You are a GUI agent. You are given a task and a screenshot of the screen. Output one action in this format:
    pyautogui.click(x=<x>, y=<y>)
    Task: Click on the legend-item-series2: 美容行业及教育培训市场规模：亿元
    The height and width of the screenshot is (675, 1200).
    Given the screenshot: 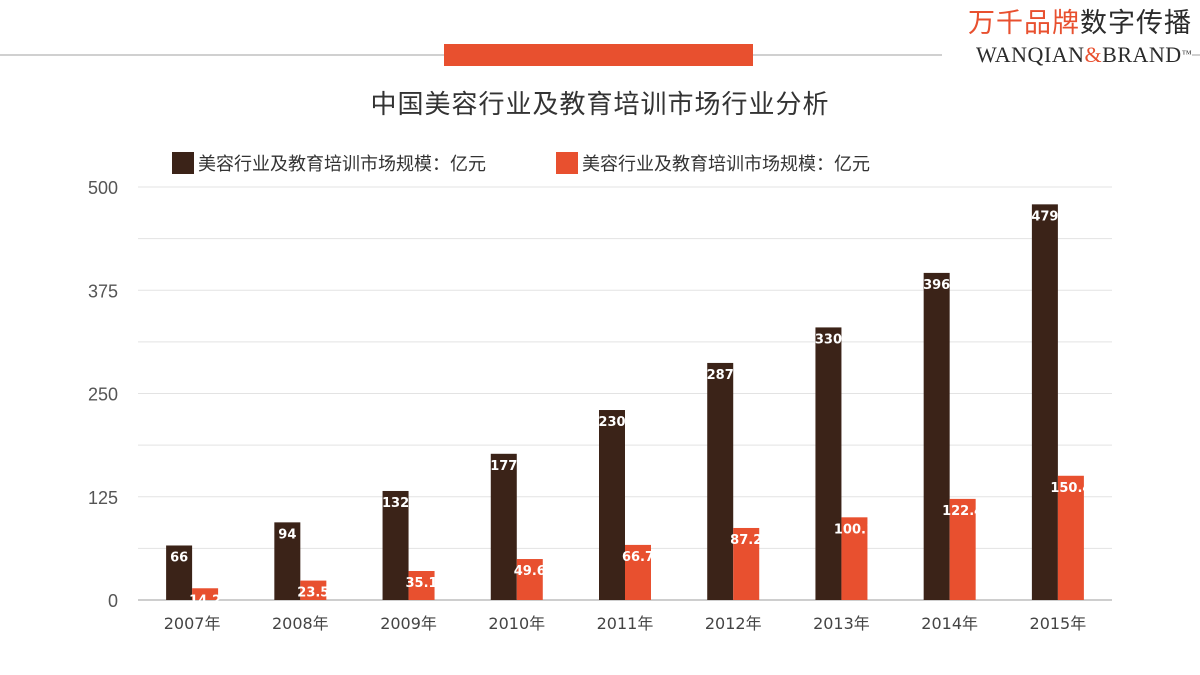 What is the action you would take?
    pyautogui.click(x=713, y=163)
    